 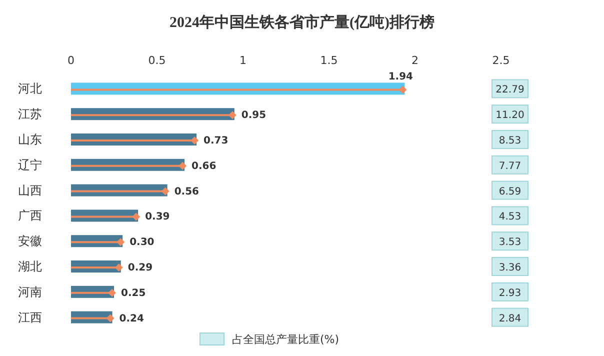 I want to click on chart-title: 2024年中国生铁各省市产量(亿吨)排行榜, so click(x=302, y=22).